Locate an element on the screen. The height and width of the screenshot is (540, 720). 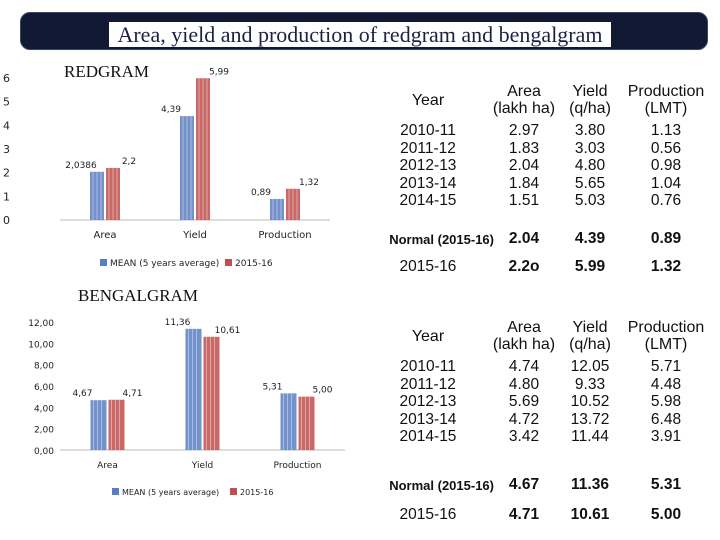
y-tick-label: 2 is located at coordinates (6, 173).